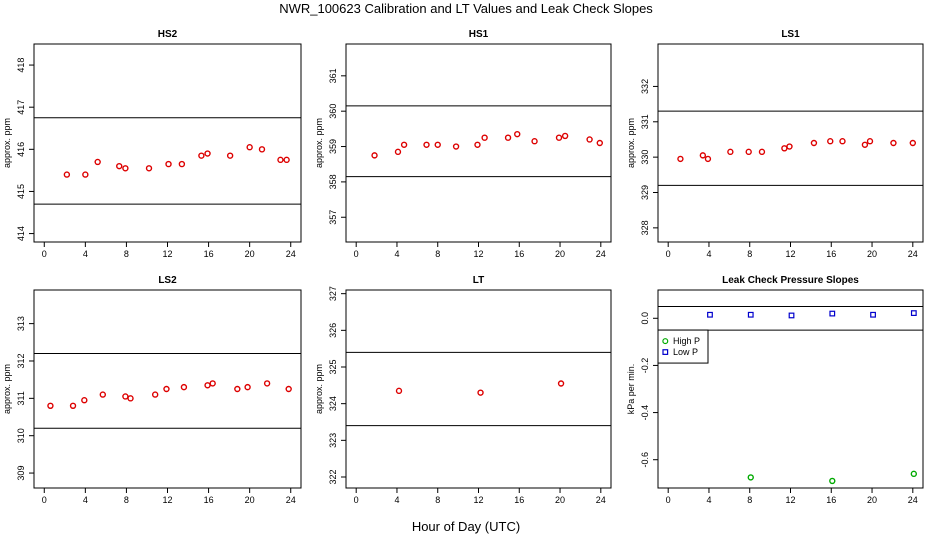 This screenshot has width=936, height=540. Describe the element at coordinates (168, 34) in the screenshot. I see `panel-title: HS2` at that location.